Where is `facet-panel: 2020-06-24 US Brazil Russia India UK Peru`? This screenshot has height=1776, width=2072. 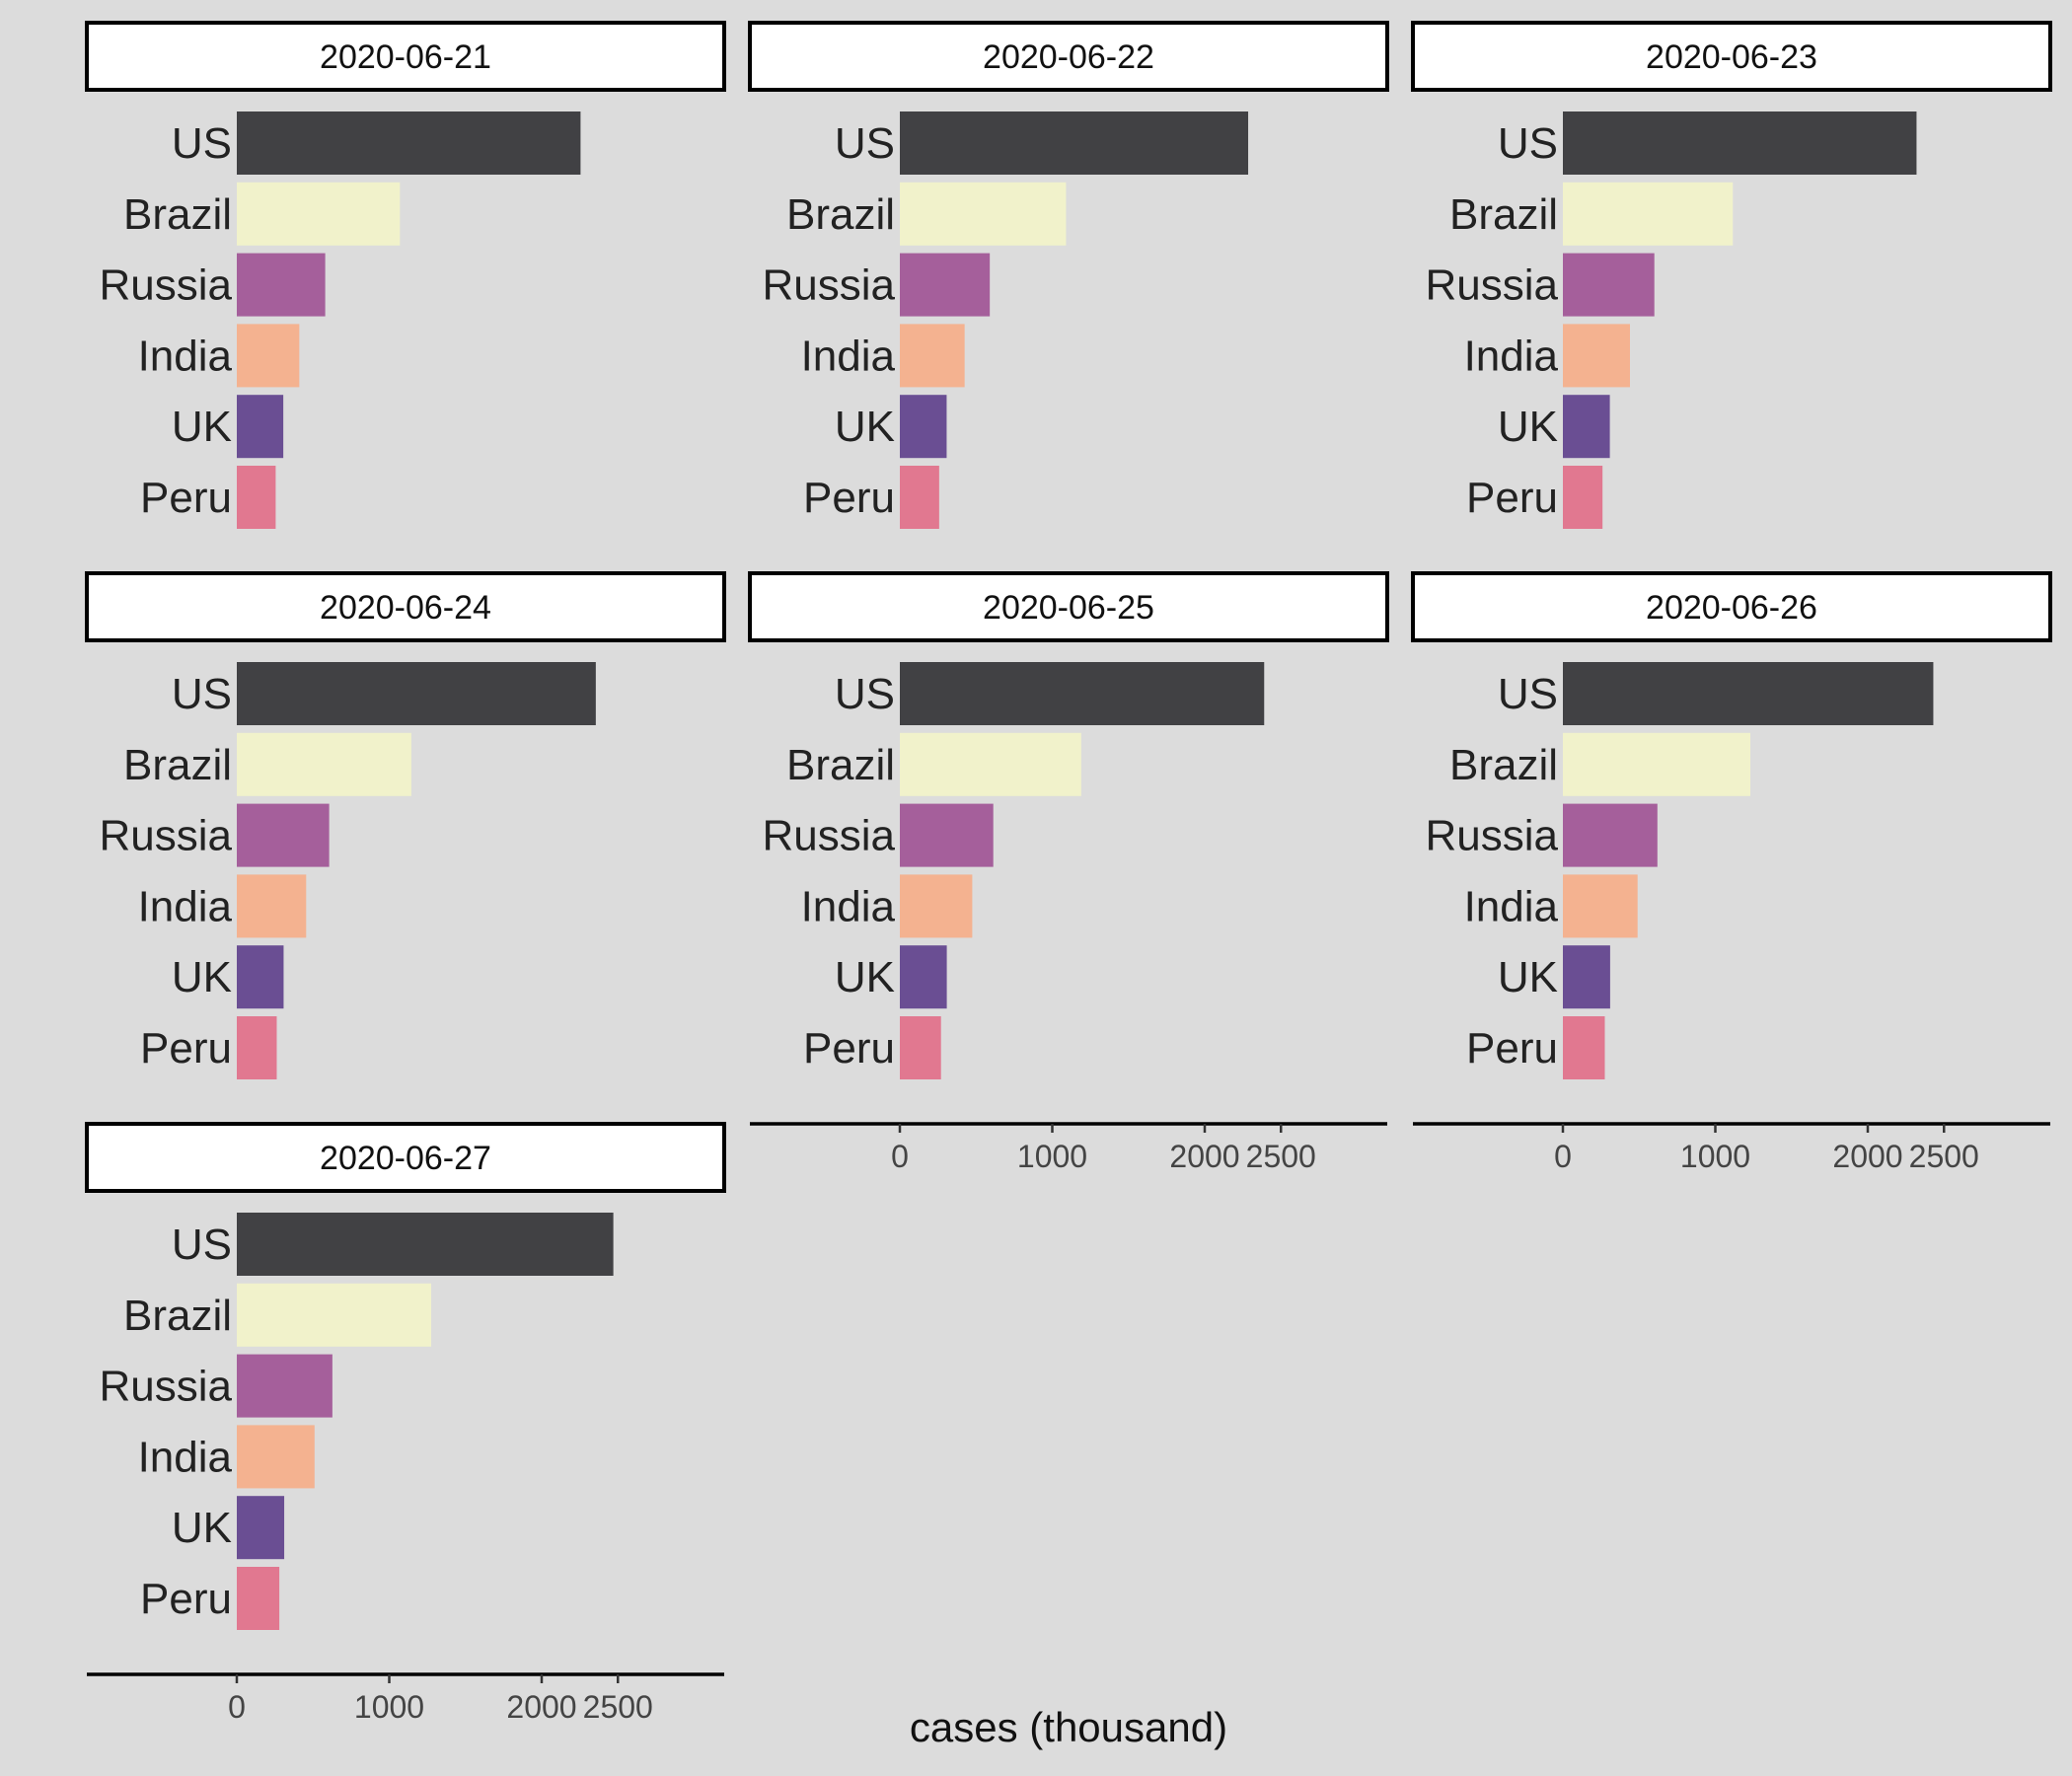
facet-panel: 2020-06-24 US Brazil Russia India UK Peru is located at coordinates (405, 825).